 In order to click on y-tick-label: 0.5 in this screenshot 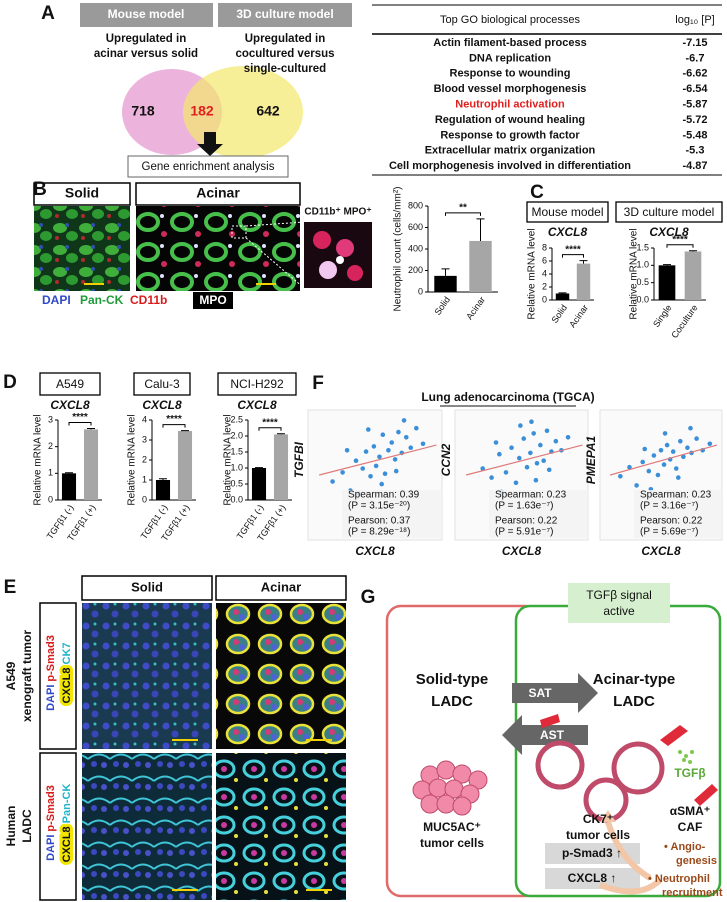, I will do `click(642, 282)`.